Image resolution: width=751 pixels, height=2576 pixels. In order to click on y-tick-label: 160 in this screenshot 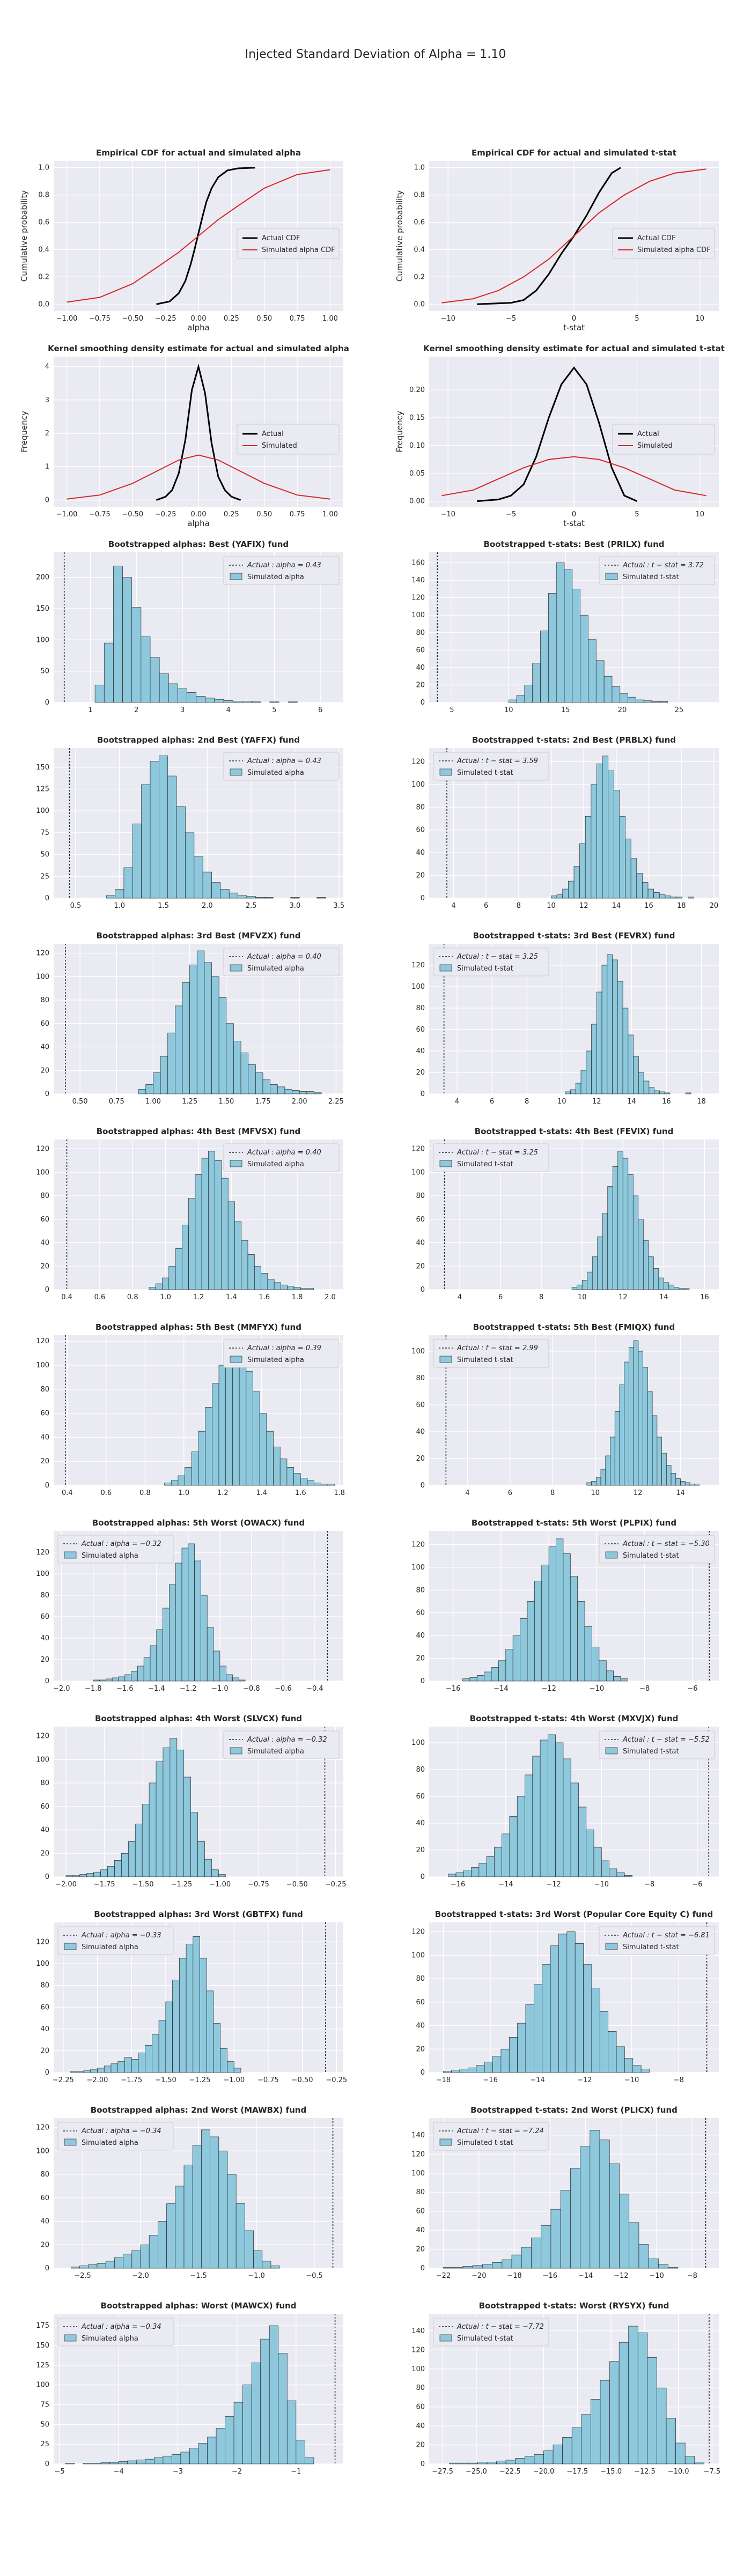, I will do `click(418, 563)`.